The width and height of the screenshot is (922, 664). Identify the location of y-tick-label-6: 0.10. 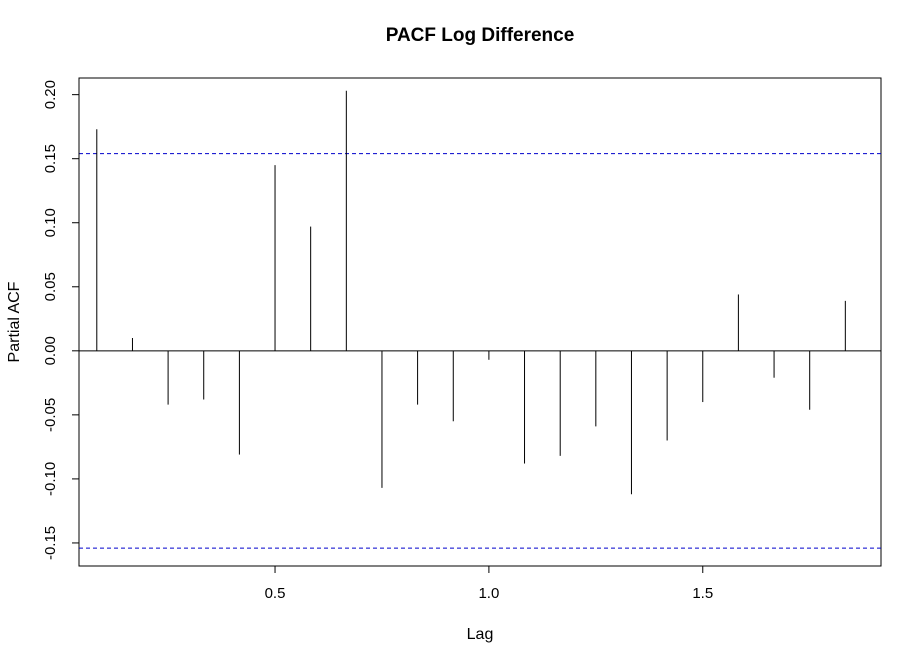
(50, 222).